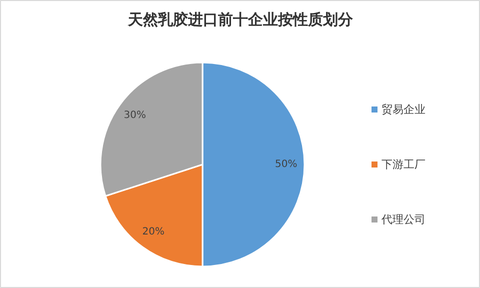 This screenshot has height=288, width=480. Describe the element at coordinates (286, 164) in the screenshot. I see `data-label: 50%` at that location.